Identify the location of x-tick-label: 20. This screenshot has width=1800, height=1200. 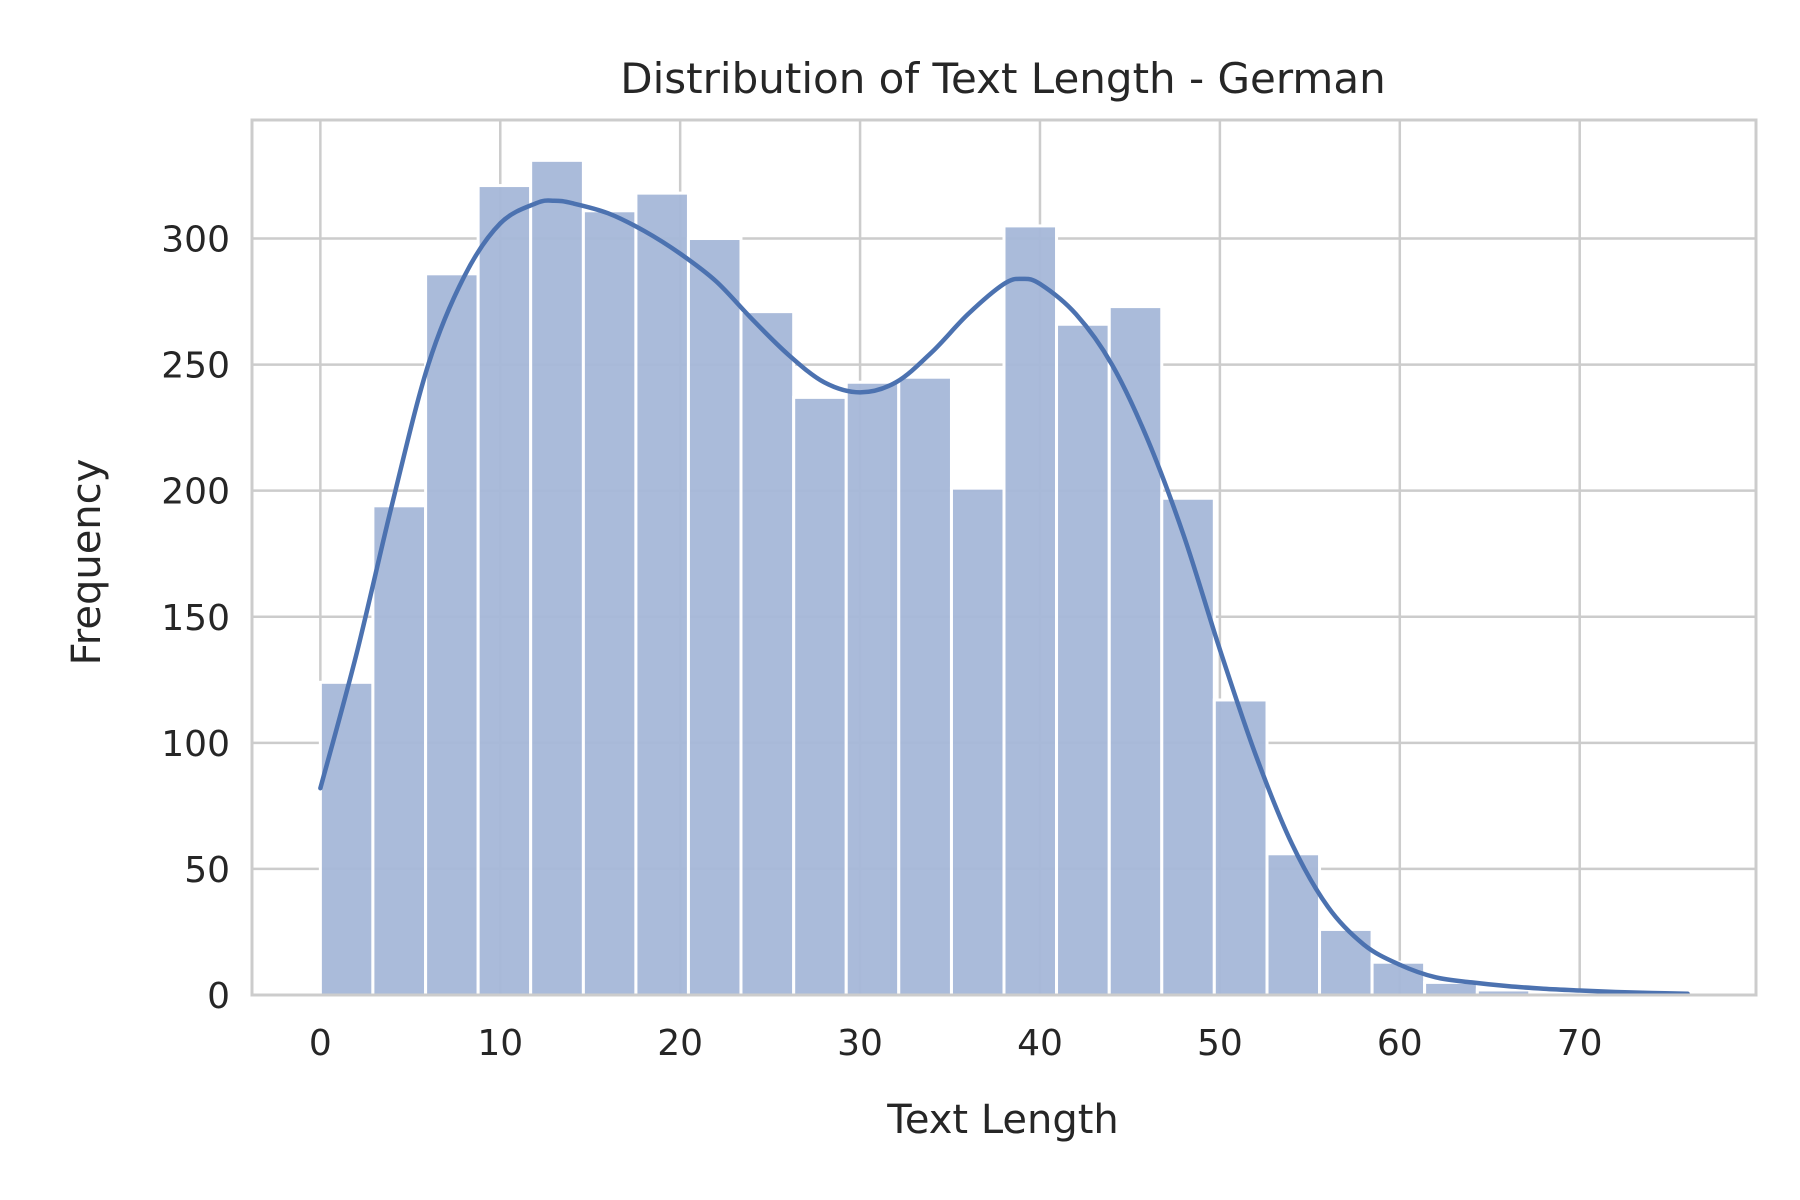
(680, 1043).